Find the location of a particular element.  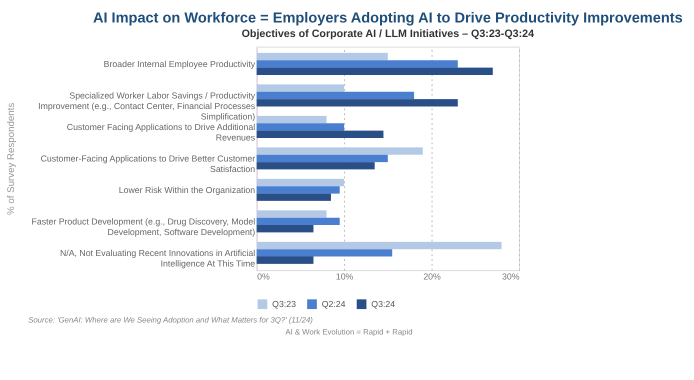

y-tick-label: N/A, Not Evaluating Recent Innovations in Artificial Intelligence At This Time is located at coordinates (158, 258).